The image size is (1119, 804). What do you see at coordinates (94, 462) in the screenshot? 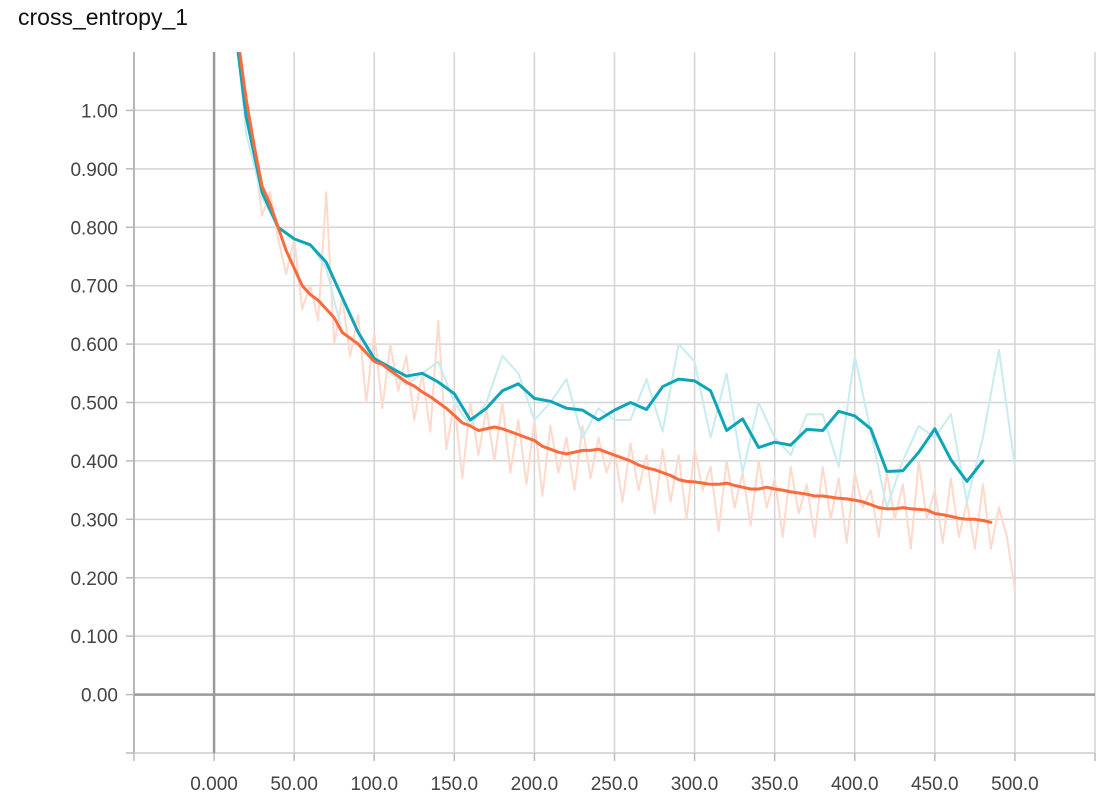
I see `y-tick-label: 0.400` at bounding box center [94, 462].